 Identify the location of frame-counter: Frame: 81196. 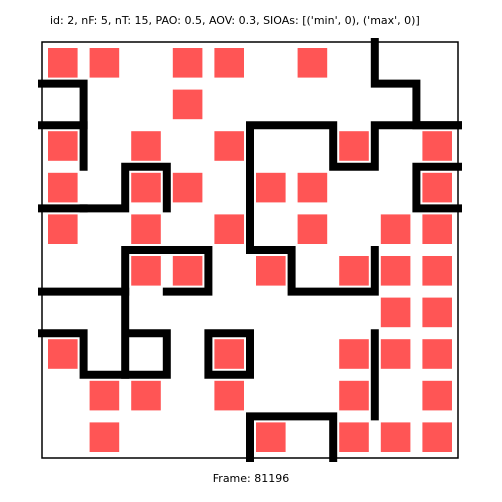
(251, 478).